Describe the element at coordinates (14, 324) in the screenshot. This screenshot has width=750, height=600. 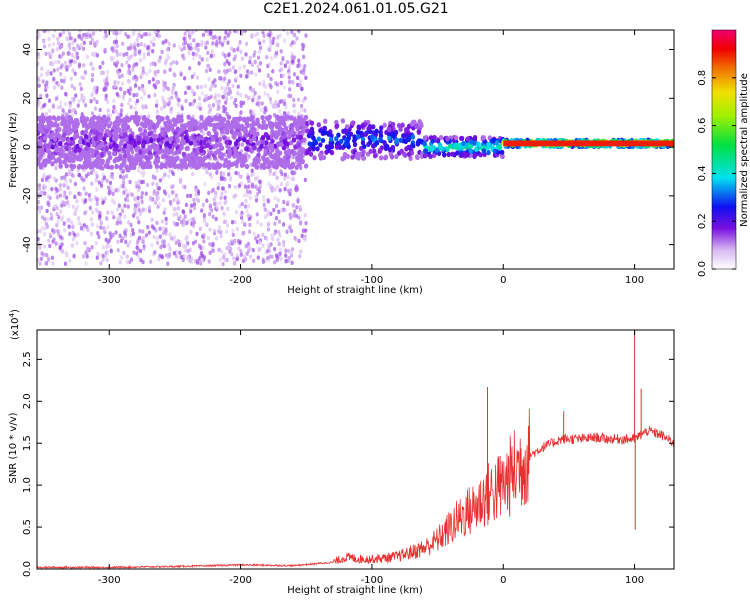
I see `snr-multiplier: (x104)` at that location.